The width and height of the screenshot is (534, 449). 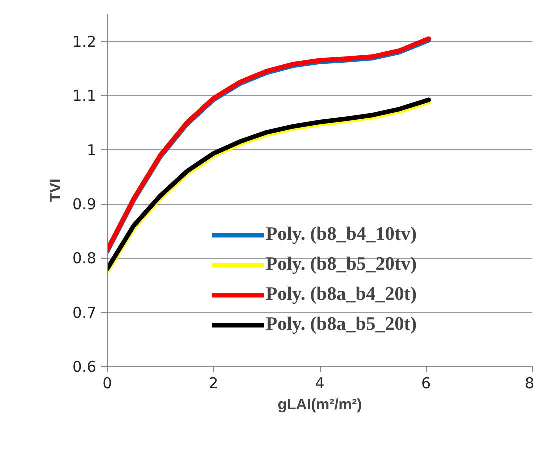 I want to click on x-tick-label: 6, so click(x=426, y=383).